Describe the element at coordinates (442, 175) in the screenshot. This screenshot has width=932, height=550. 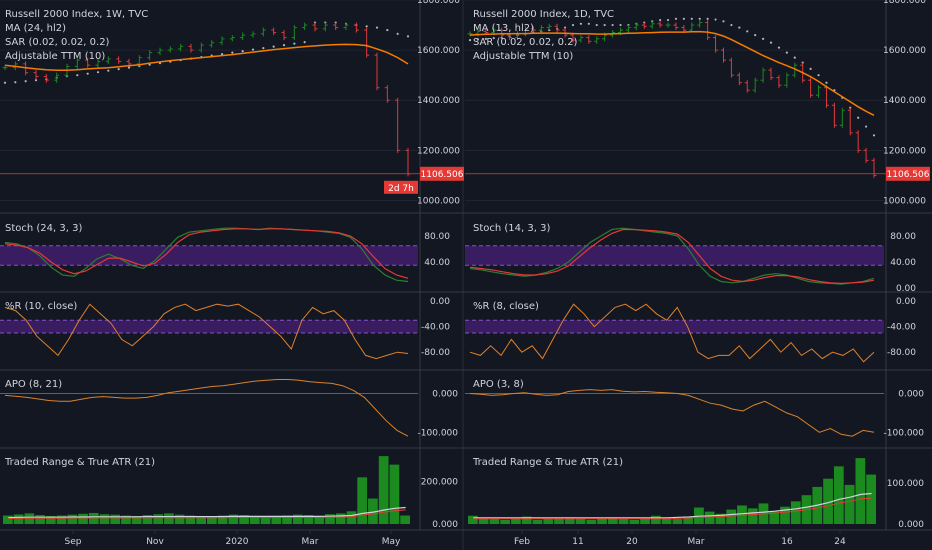
I see `last-price-label: 1106.506` at that location.